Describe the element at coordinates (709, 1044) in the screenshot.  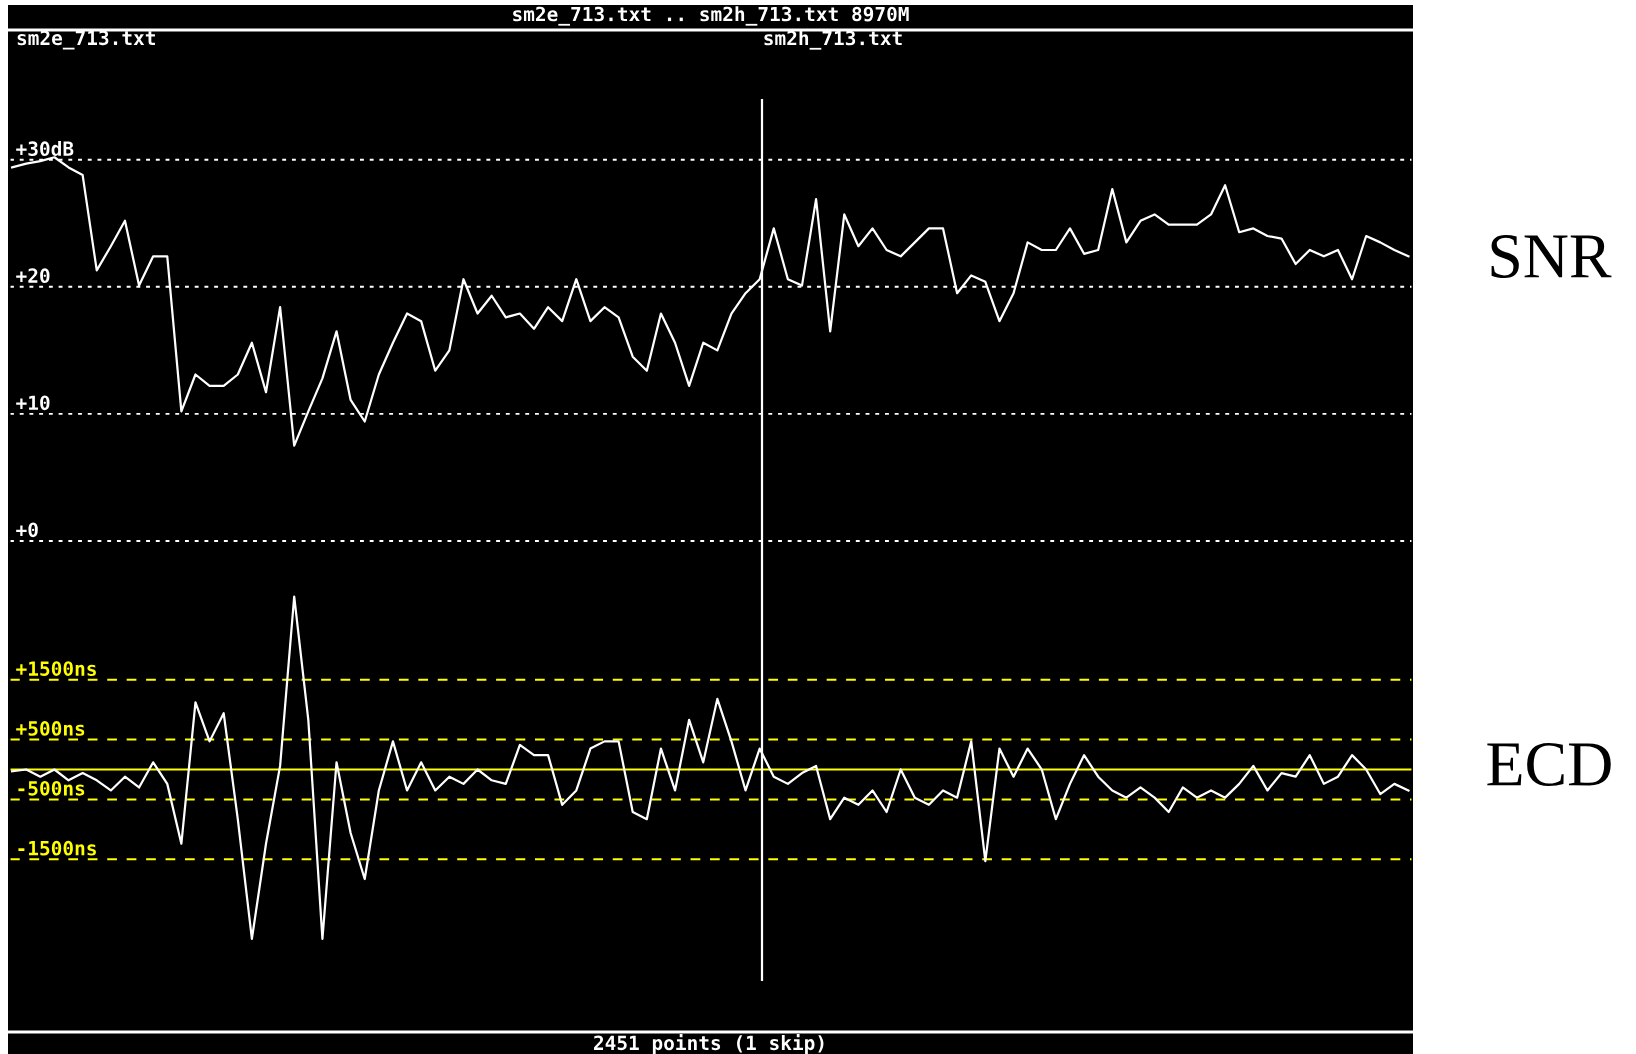
I see `text: 2451 points (1 skip)` at that location.